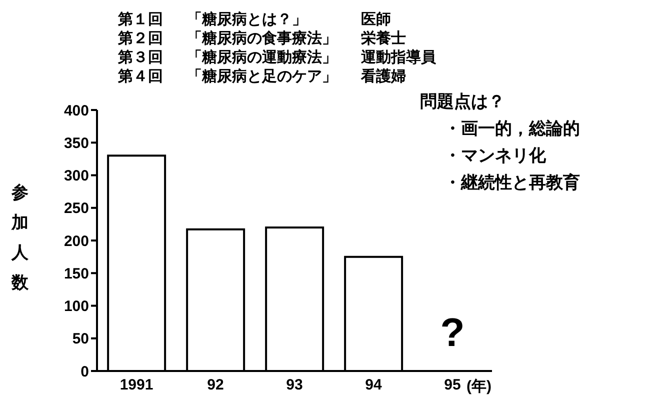 The image size is (647, 404). Describe the element at coordinates (277, 57) in the screenshot. I see `text: 第３回 「糖尿病の運動療法」 運動指導員` at that location.